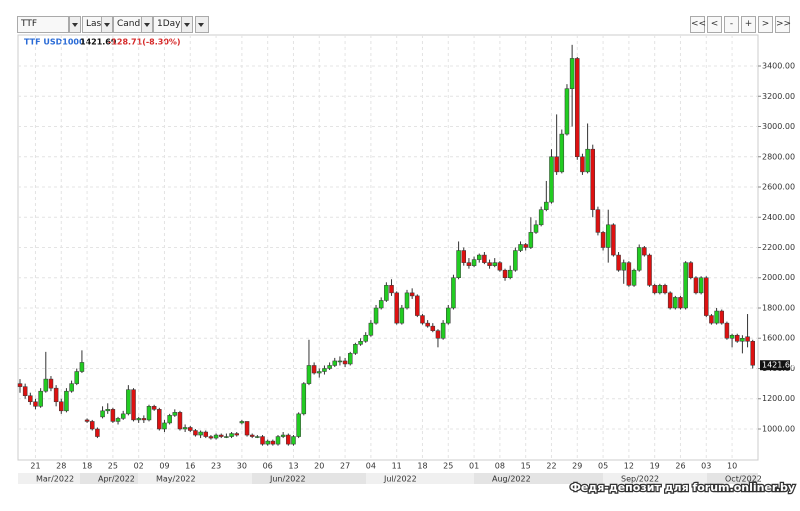 The height and width of the screenshot is (511, 800). What do you see at coordinates (551, 466) in the screenshot?
I see `x-tick-label: 22` at bounding box center [551, 466].